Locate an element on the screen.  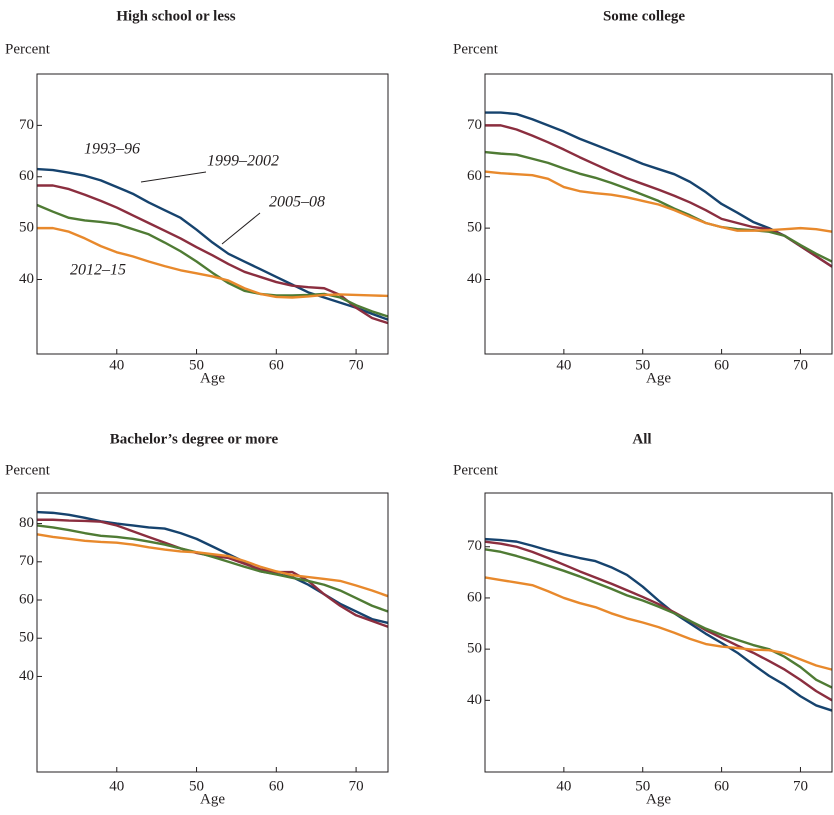
series-label: 1993–96 is located at coordinates (112, 149).